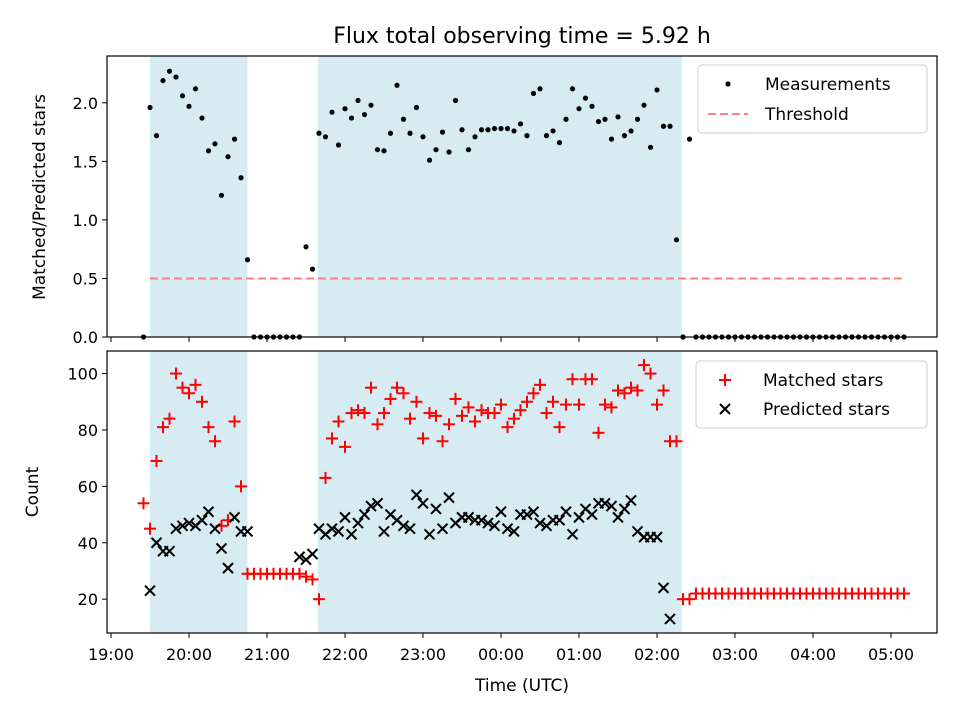 The width and height of the screenshot is (960, 720). I want to click on x-tick-label: 20:00, so click(189, 654).